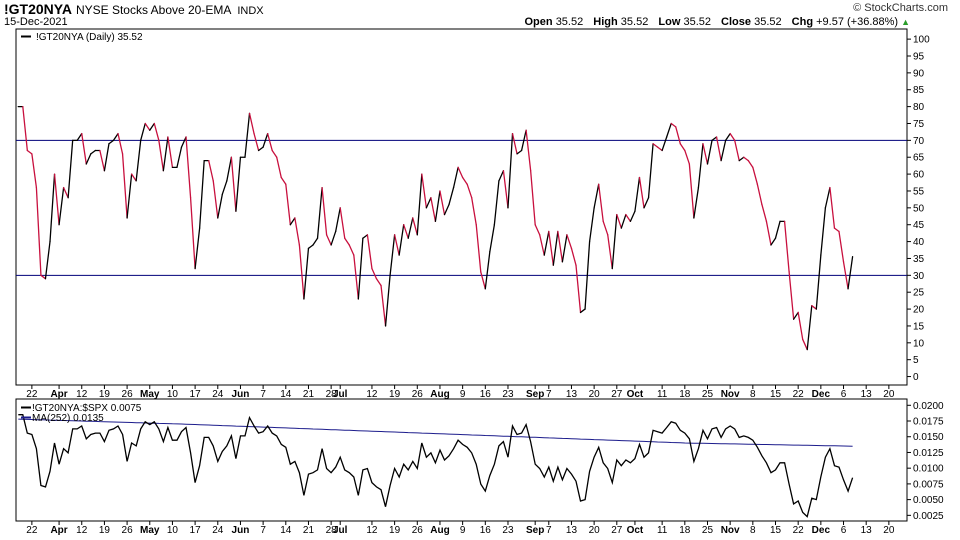  What do you see at coordinates (919, 56) in the screenshot?
I see `y-tick-label: 95` at bounding box center [919, 56].